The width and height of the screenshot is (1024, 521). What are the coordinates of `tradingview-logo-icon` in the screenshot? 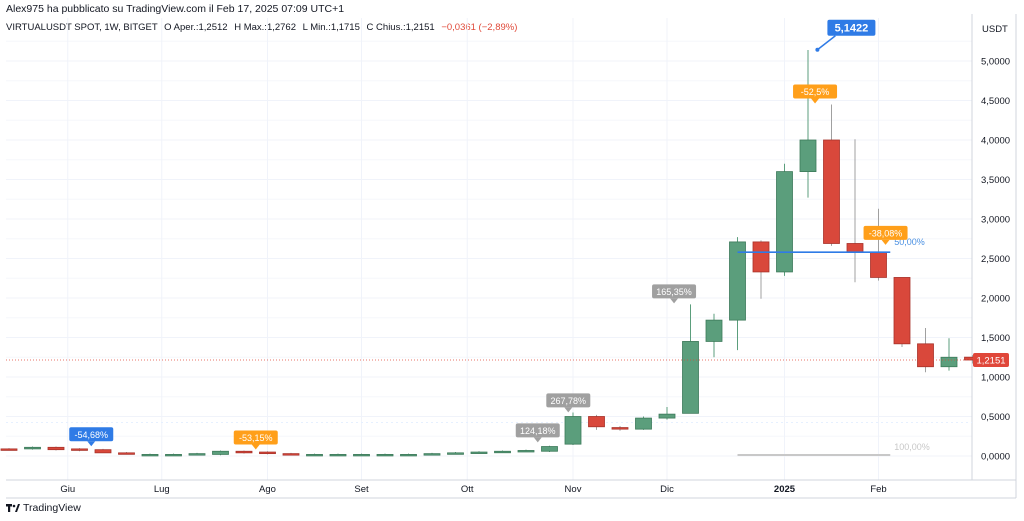 It's located at (13, 508).